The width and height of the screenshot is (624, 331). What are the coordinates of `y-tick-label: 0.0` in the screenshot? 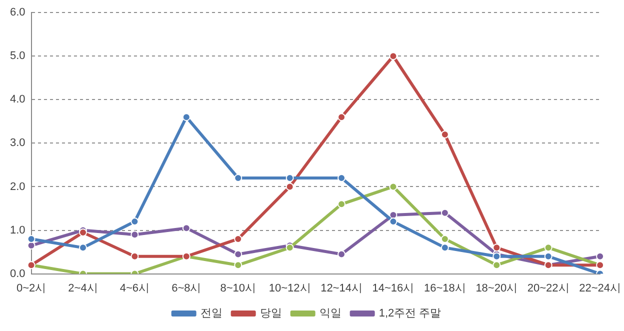 It's located at (18, 274).